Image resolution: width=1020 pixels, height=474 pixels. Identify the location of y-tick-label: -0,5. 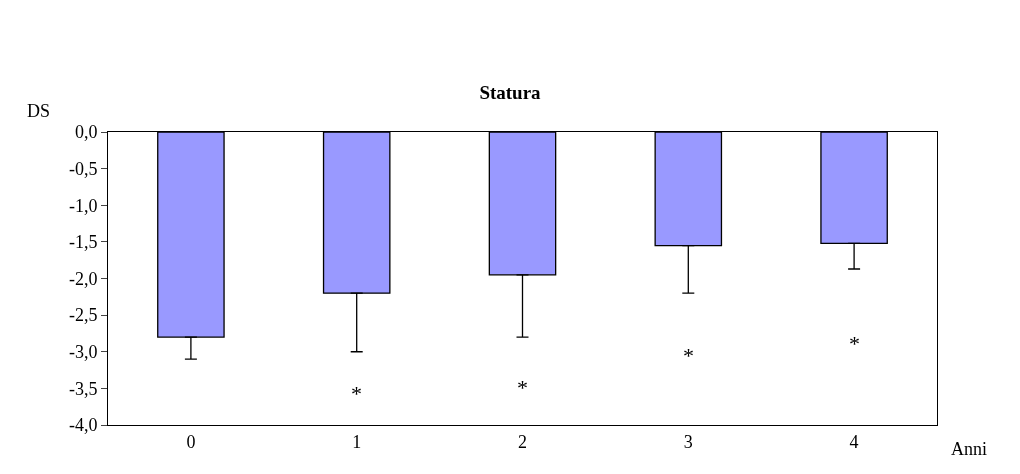
(83, 168).